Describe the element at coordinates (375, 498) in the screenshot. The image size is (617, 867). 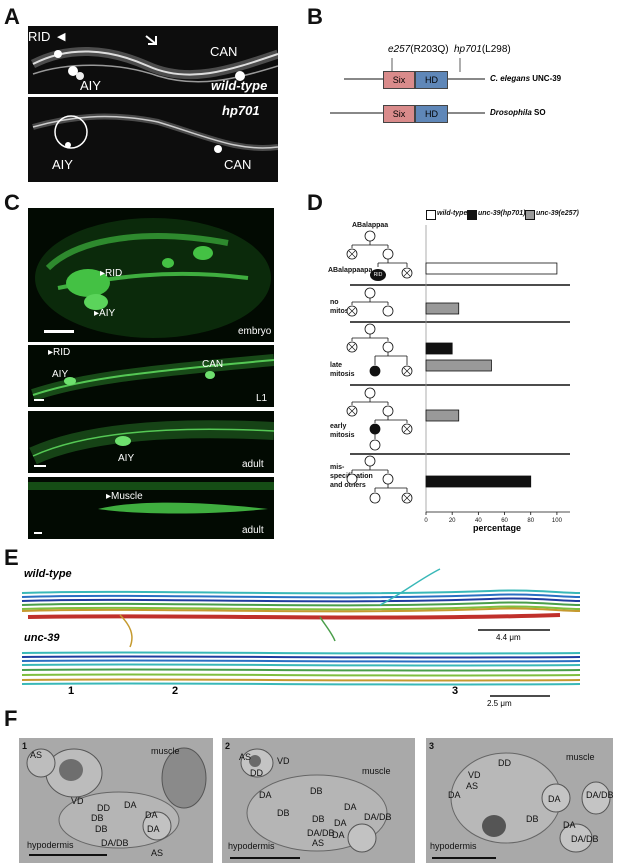
I see `tree5-bottom` at that location.